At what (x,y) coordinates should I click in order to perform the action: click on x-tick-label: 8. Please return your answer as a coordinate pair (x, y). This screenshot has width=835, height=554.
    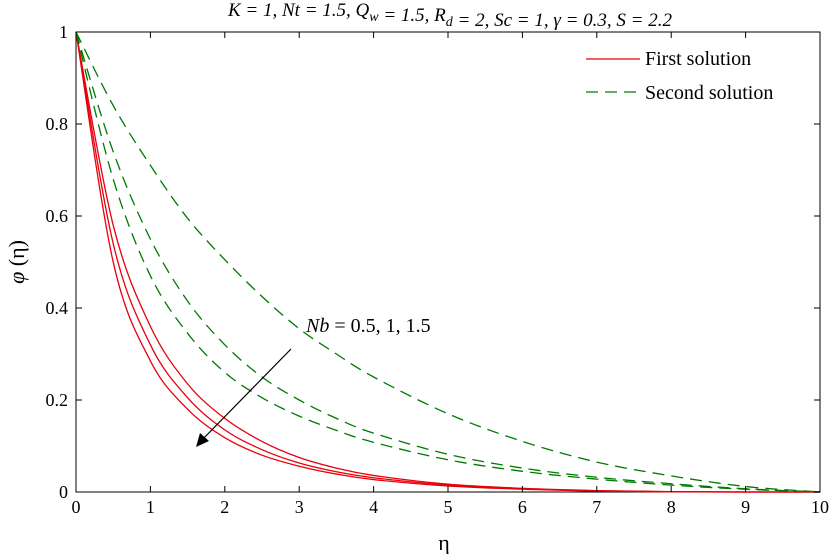
    Looking at the image, I should click on (671, 507).